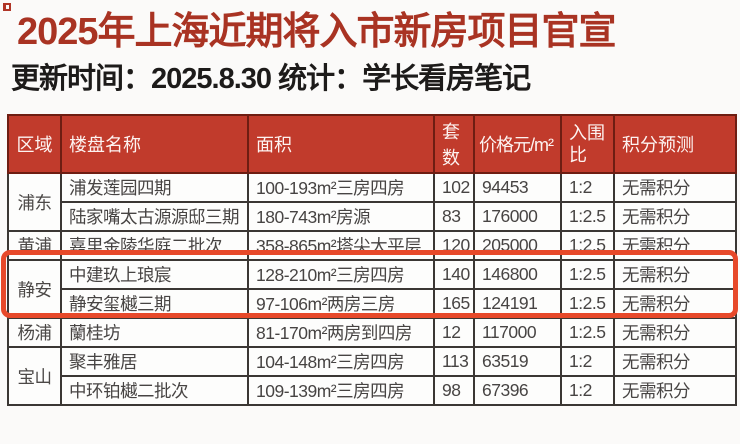 This screenshot has height=444, width=740. Describe the element at coordinates (454, 187) in the screenshot. I see `units-cell: 102` at that location.